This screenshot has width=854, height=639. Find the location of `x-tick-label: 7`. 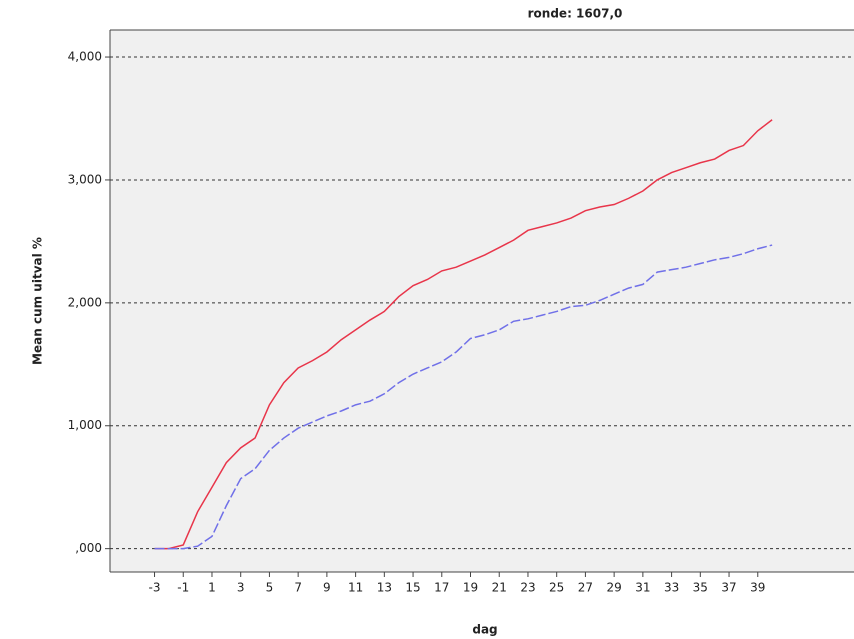

x-tick-label: 7 is located at coordinates (298, 588).